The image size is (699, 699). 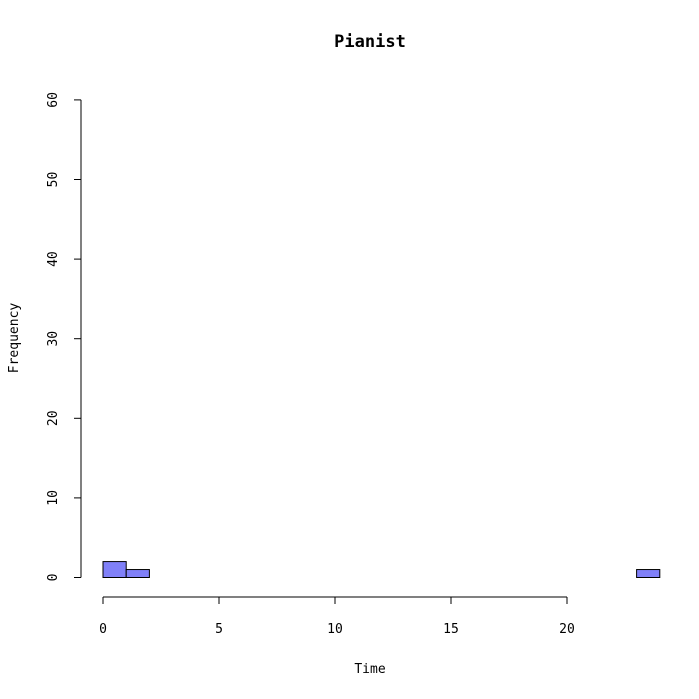 I want to click on y-tick-label-2: 20, so click(x=53, y=418).